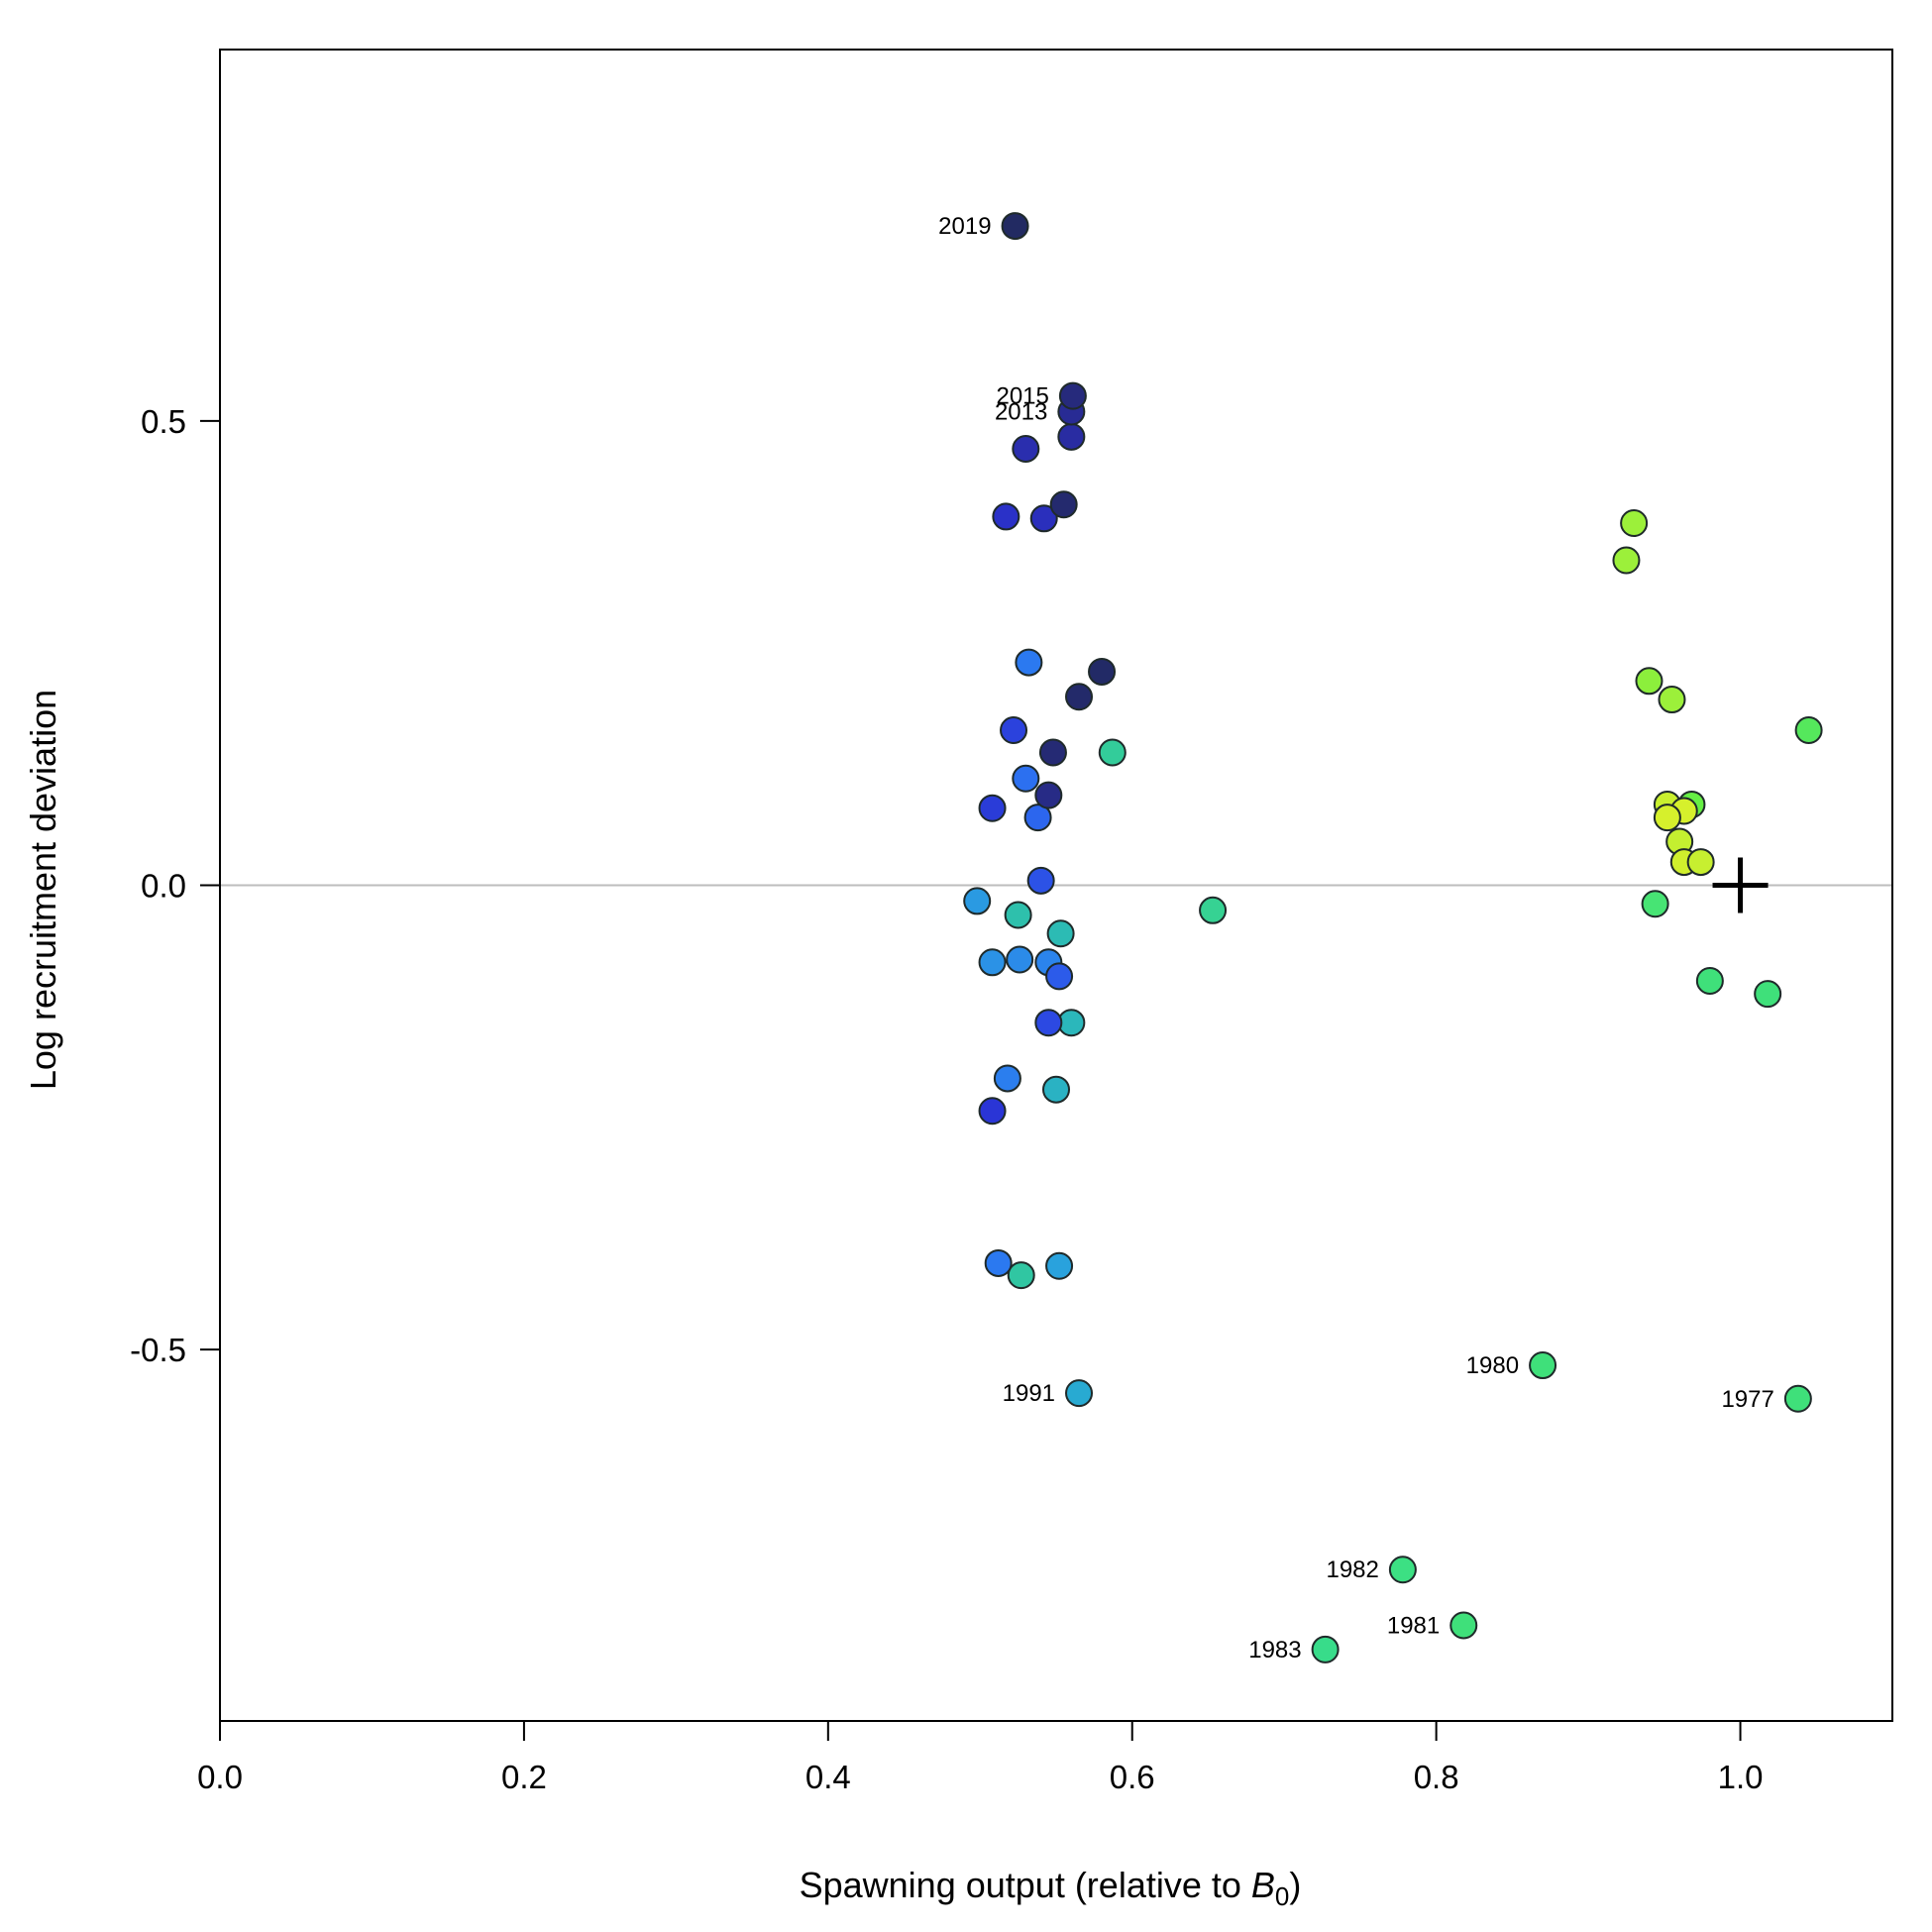  I want to click on point-year-label: 1983, so click(1274, 1651).